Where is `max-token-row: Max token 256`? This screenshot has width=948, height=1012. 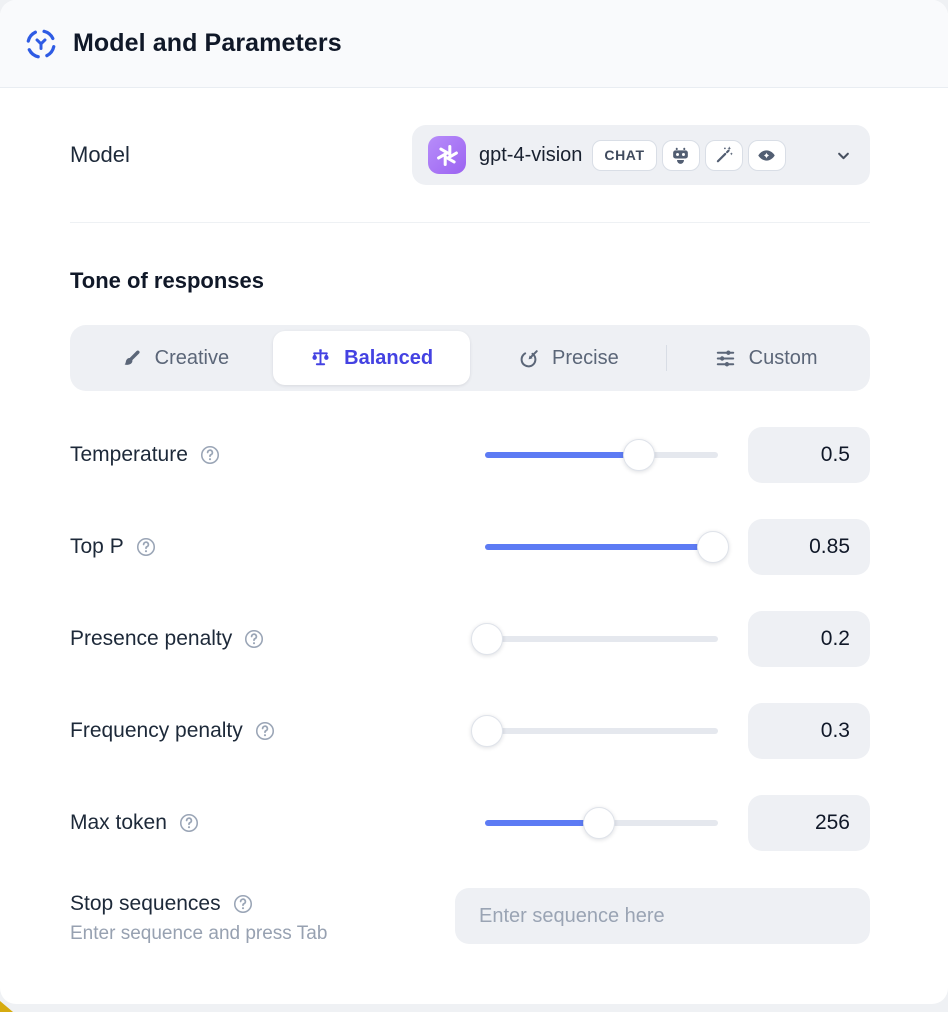
max-token-row: Max token 256 is located at coordinates (470, 823).